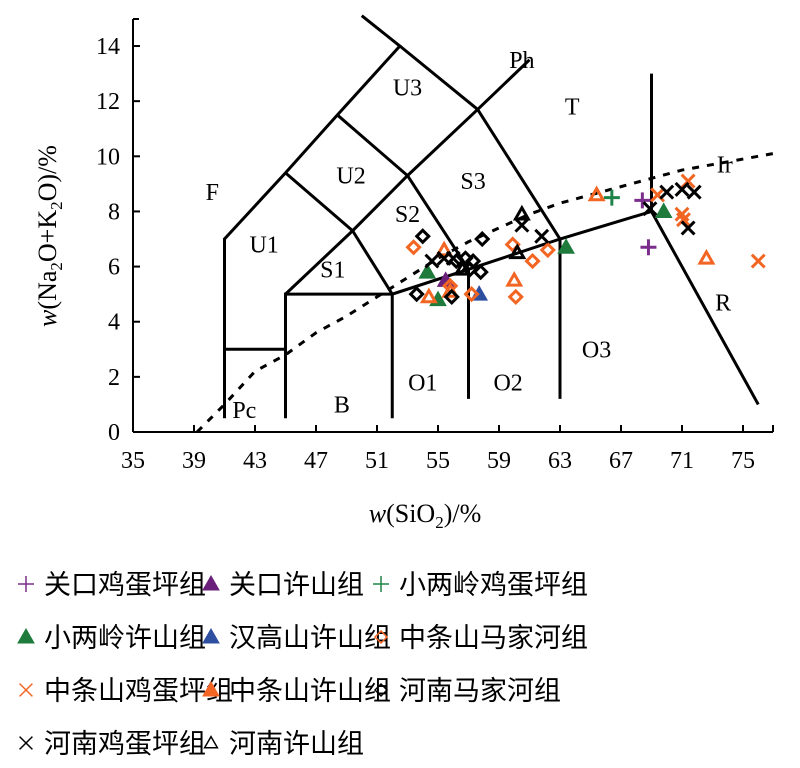  Describe the element at coordinates (211, 742) in the screenshot. I see `triangle-open-marker-icon` at that location.